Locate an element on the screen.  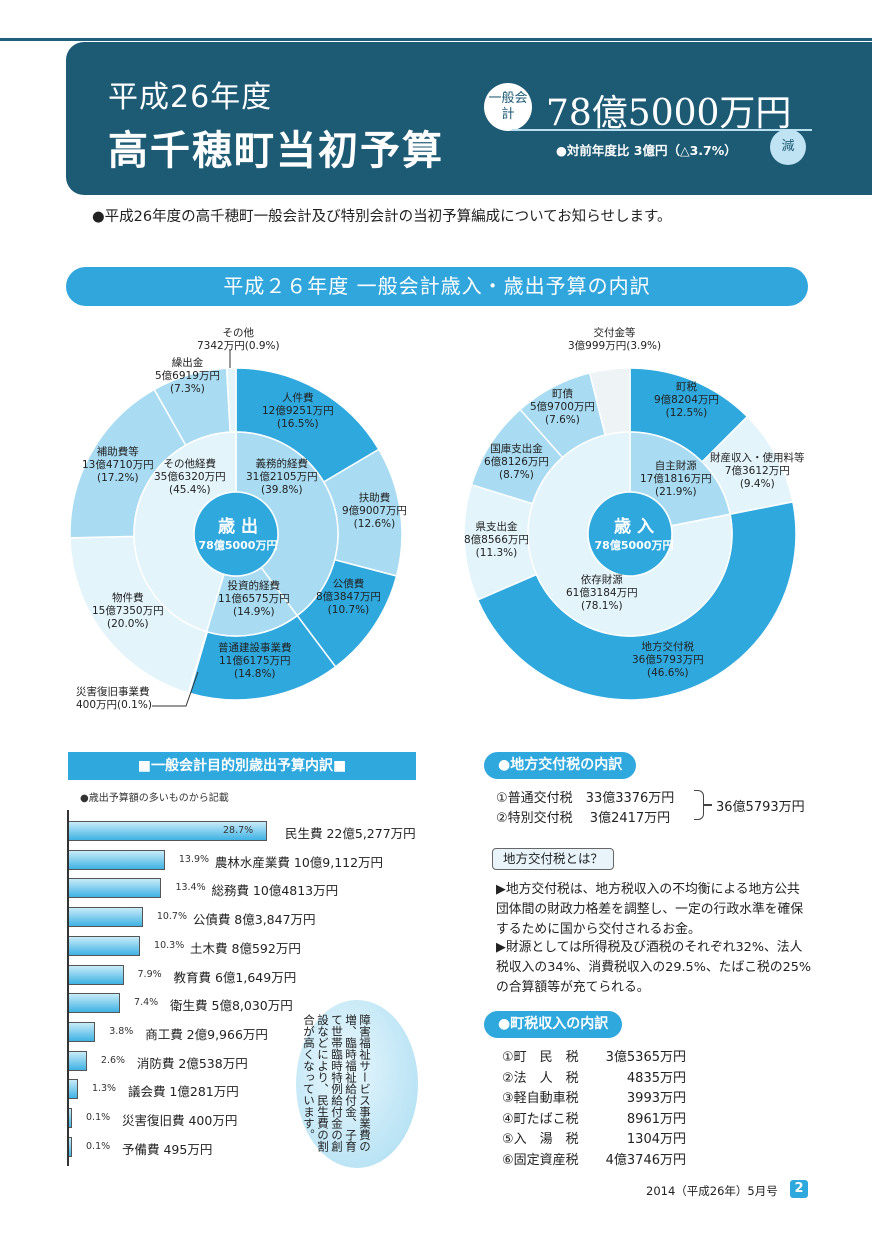
bar-label-0: 民生費 22億5,277万円 is located at coordinates (350, 833).